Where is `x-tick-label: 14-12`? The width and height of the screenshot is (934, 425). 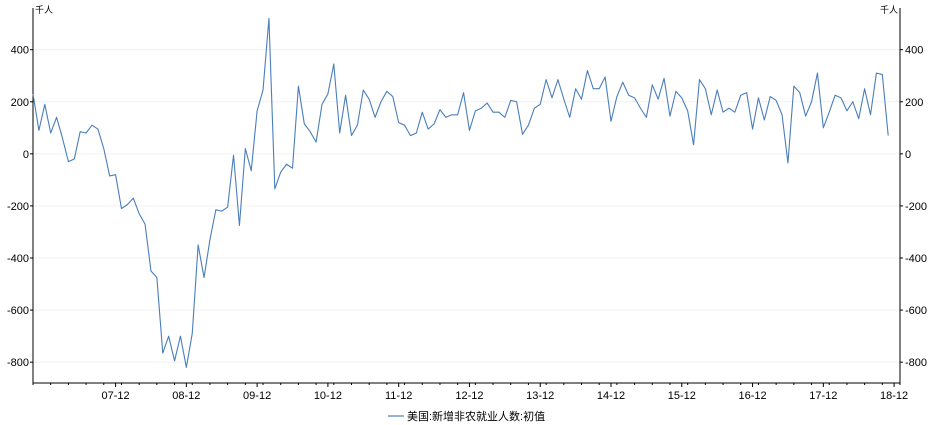
x-tick-label: 14-12 is located at coordinates (611, 396).